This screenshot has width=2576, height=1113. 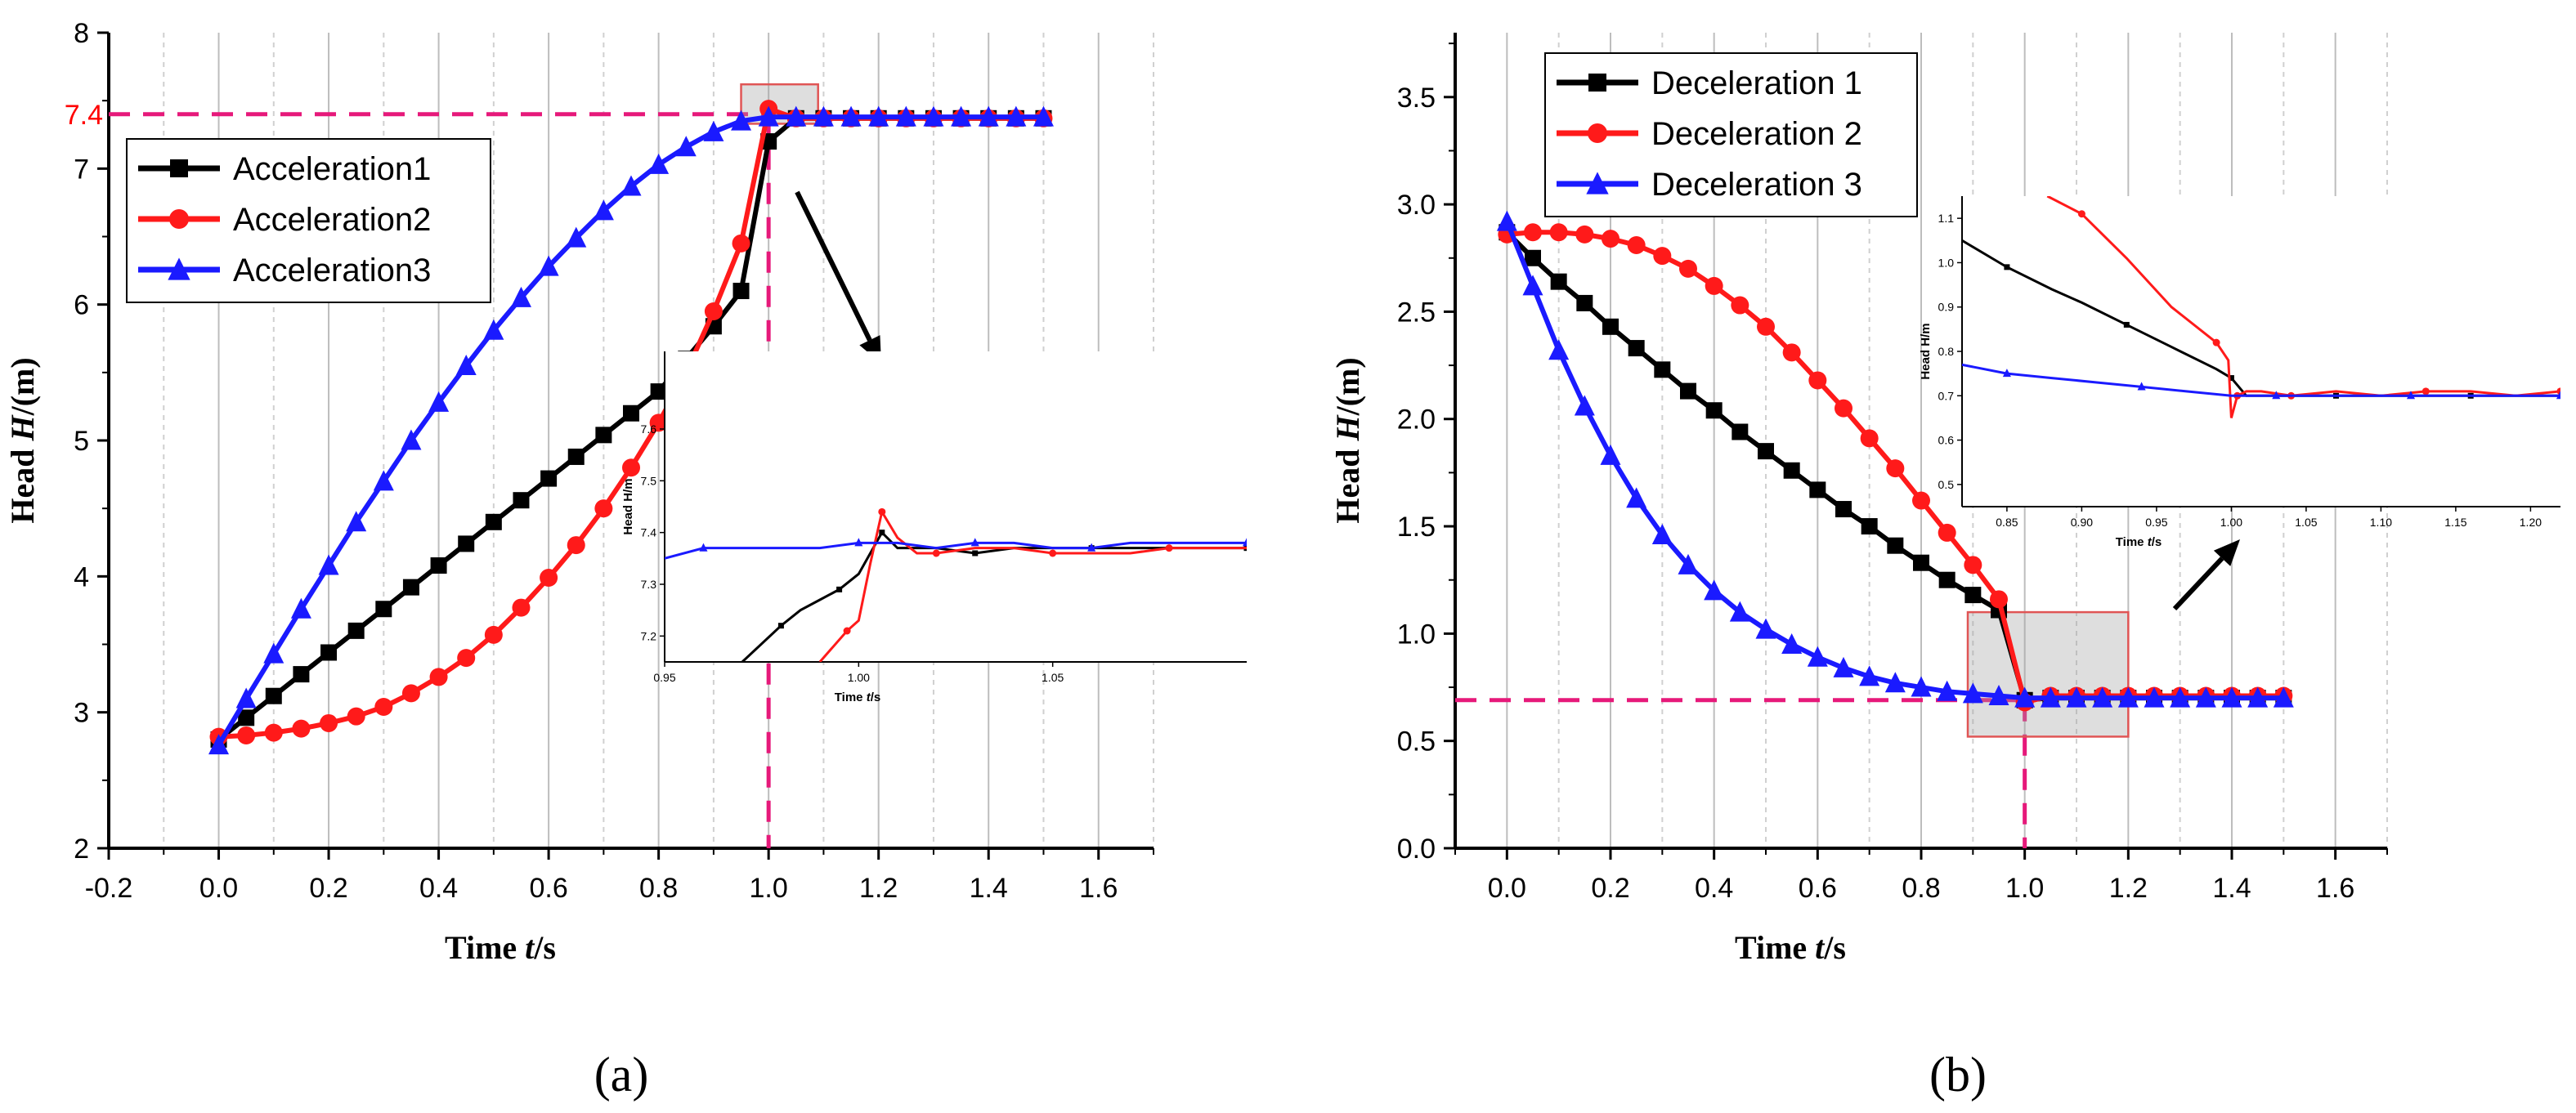 I want to click on inset-y-axis-title: Head H/m, so click(x=1926, y=351).